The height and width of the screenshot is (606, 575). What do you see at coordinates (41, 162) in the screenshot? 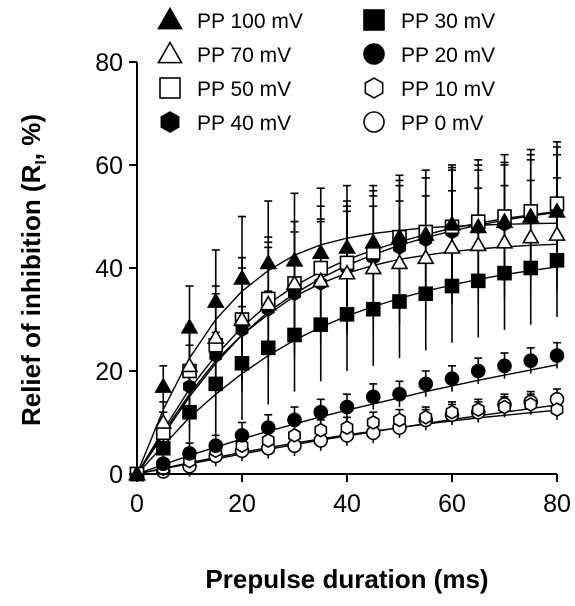
I see `y-axis-title-subscript: I` at bounding box center [41, 162].